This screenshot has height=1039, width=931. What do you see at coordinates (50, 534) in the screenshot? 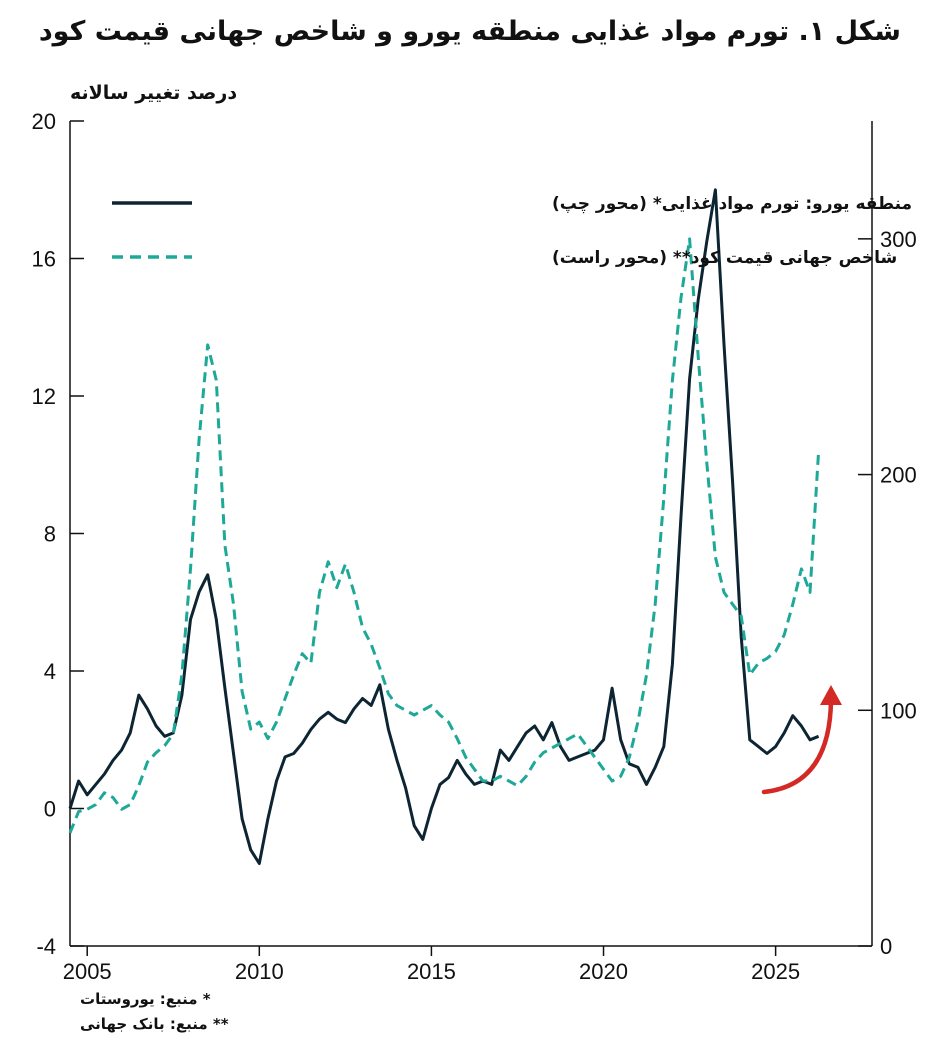
I see `left-tick-label: 8` at bounding box center [50, 534].